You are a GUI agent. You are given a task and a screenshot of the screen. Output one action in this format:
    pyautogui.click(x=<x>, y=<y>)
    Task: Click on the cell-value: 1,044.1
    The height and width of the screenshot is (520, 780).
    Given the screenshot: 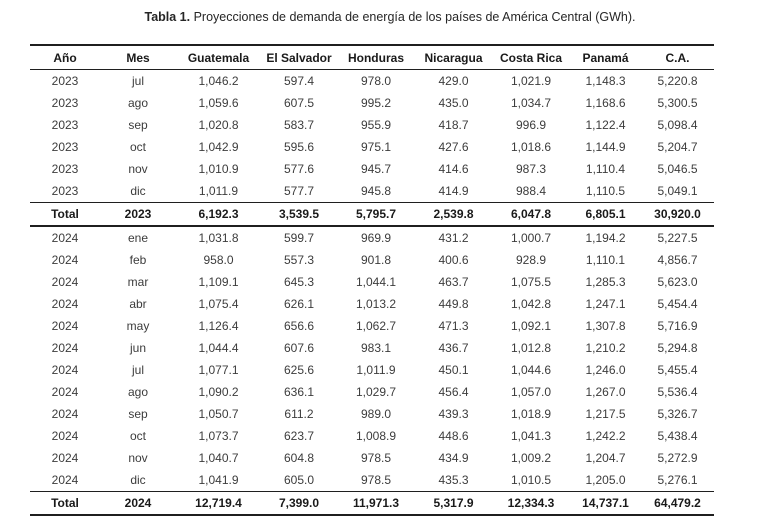 What is the action you would take?
    pyautogui.click(x=376, y=282)
    